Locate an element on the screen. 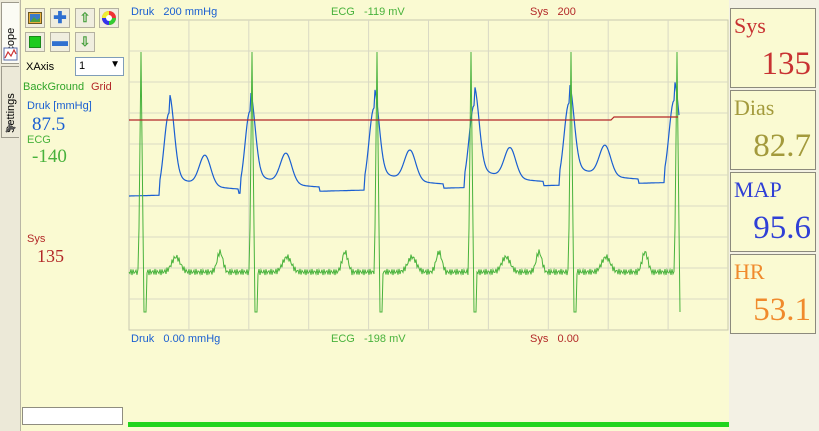 The width and height of the screenshot is (819, 431). readout-column: Sys 135 Dias 82.7 MAP 95.6 HR 53.1 is located at coordinates (774, 215).